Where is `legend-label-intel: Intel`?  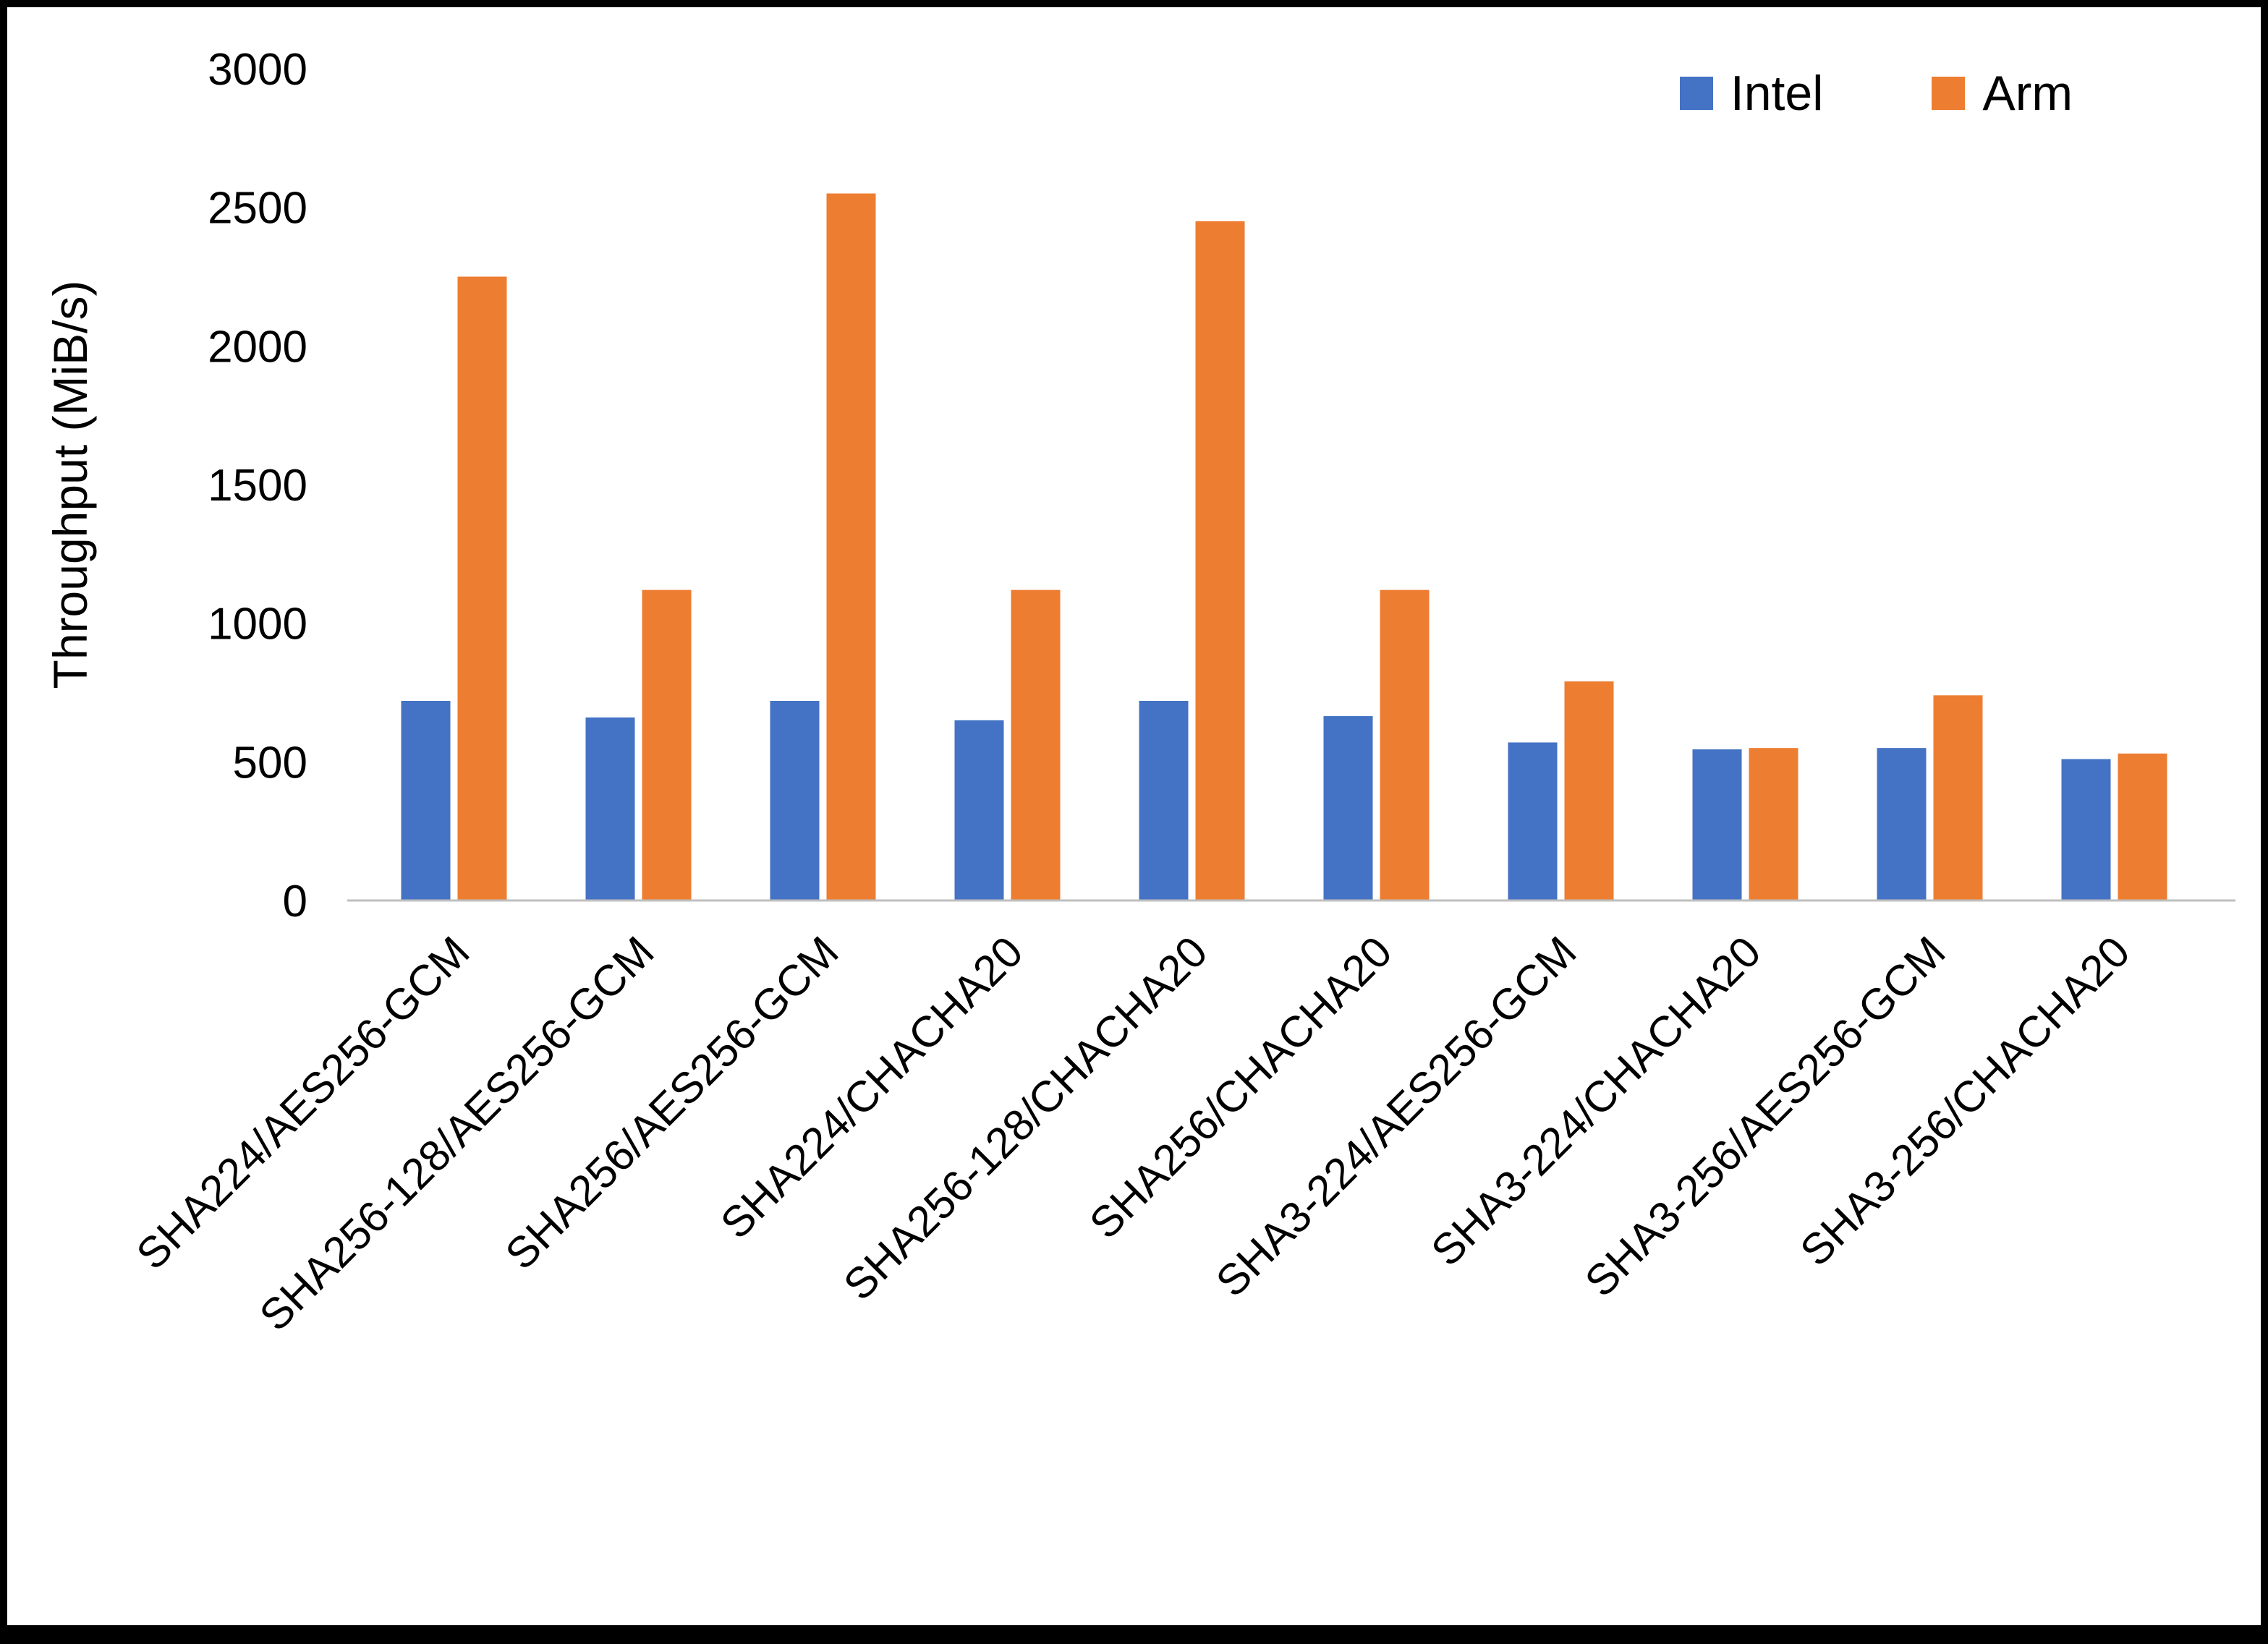 legend-label-intel: Intel is located at coordinates (1777, 93).